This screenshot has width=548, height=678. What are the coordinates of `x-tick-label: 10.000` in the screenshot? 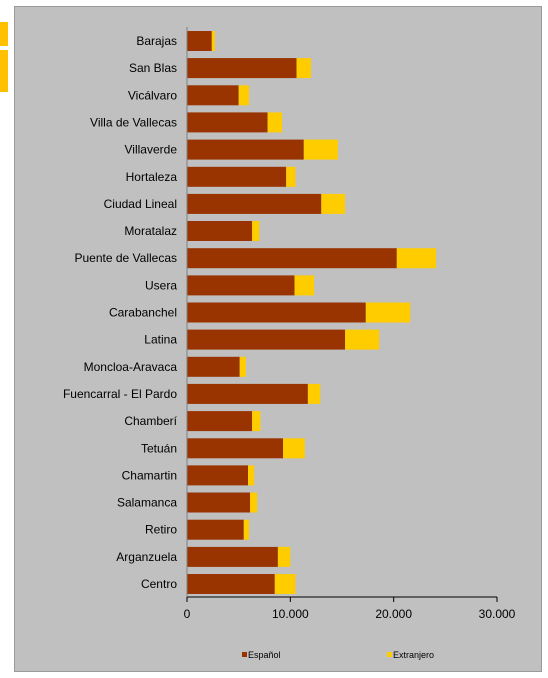 It's located at (290, 614).